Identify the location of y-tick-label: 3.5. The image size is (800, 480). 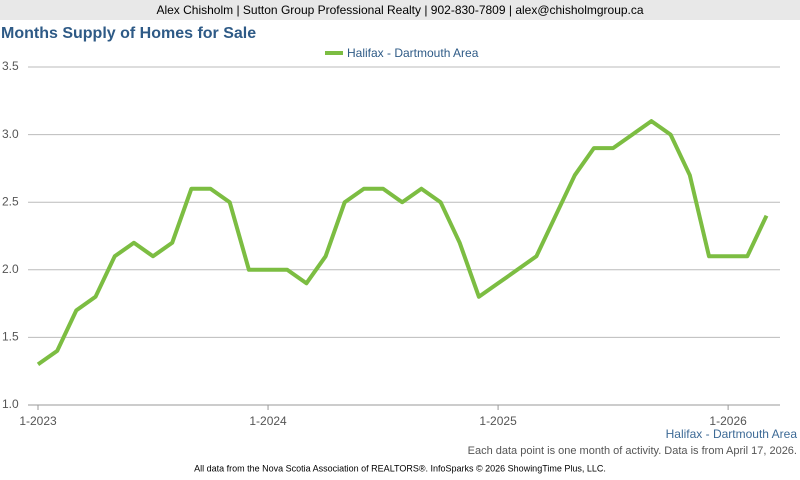
(10, 66).